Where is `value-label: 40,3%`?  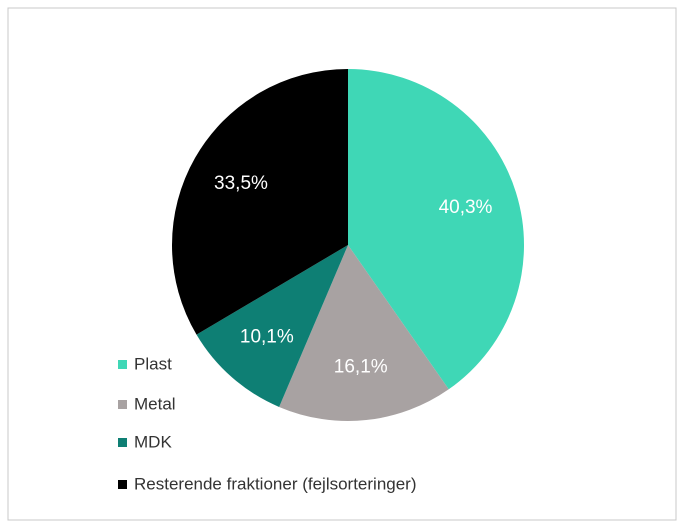 value-label: 40,3% is located at coordinates (466, 207).